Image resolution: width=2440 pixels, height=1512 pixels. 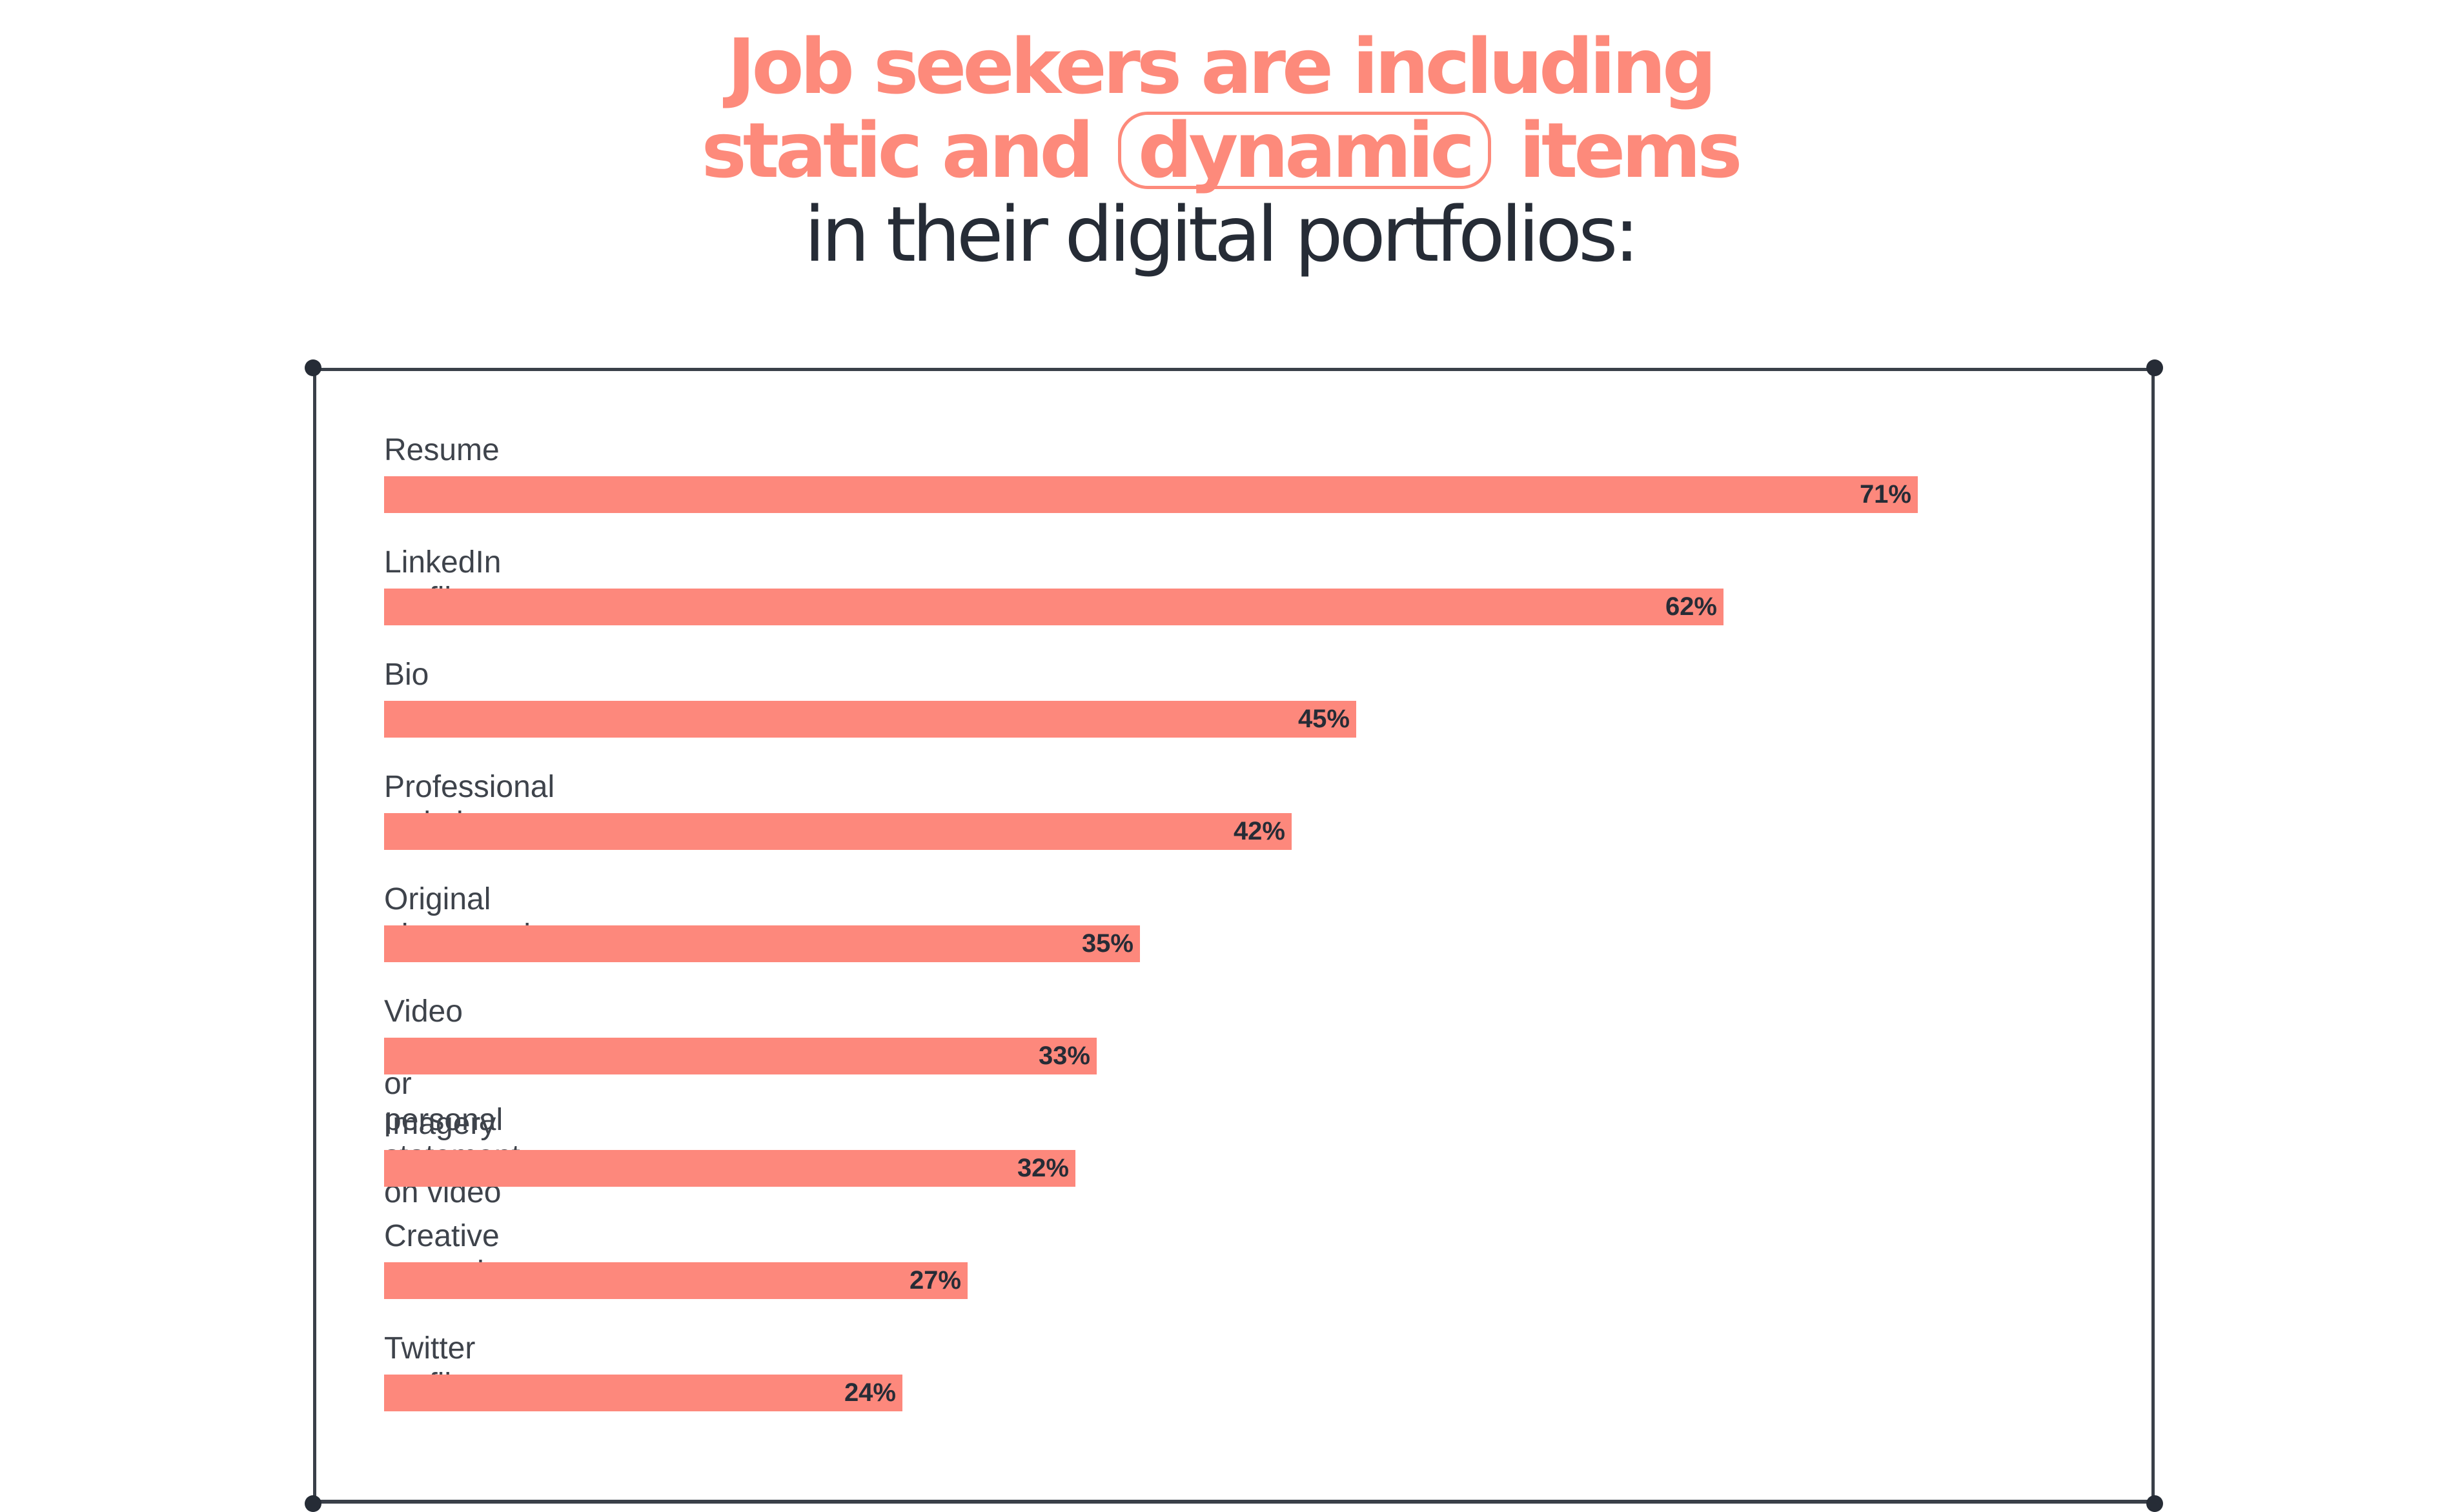 I want to click on bar-value: 42%, so click(x=1259, y=831).